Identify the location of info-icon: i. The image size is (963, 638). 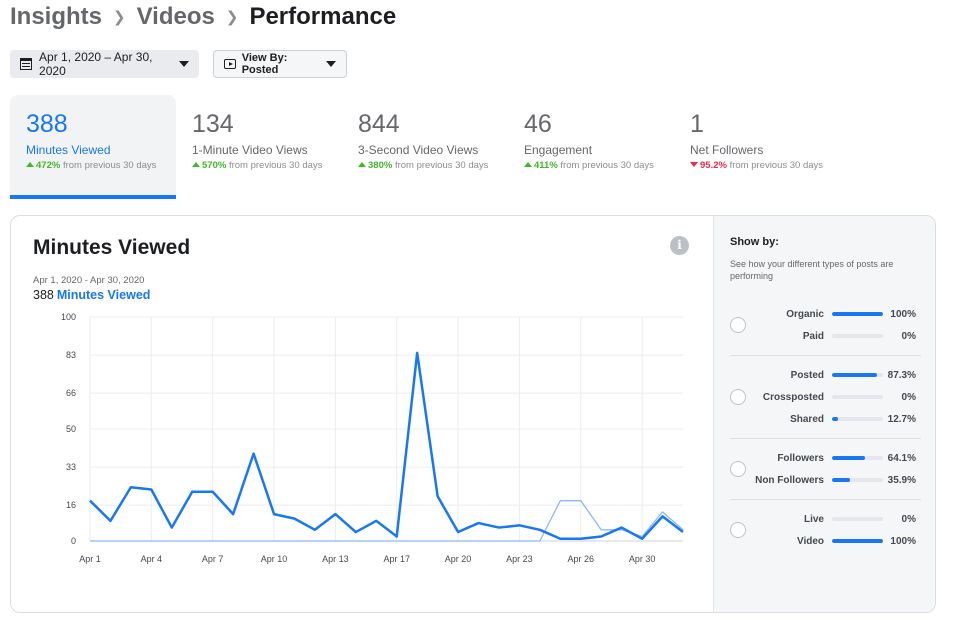
(679, 245).